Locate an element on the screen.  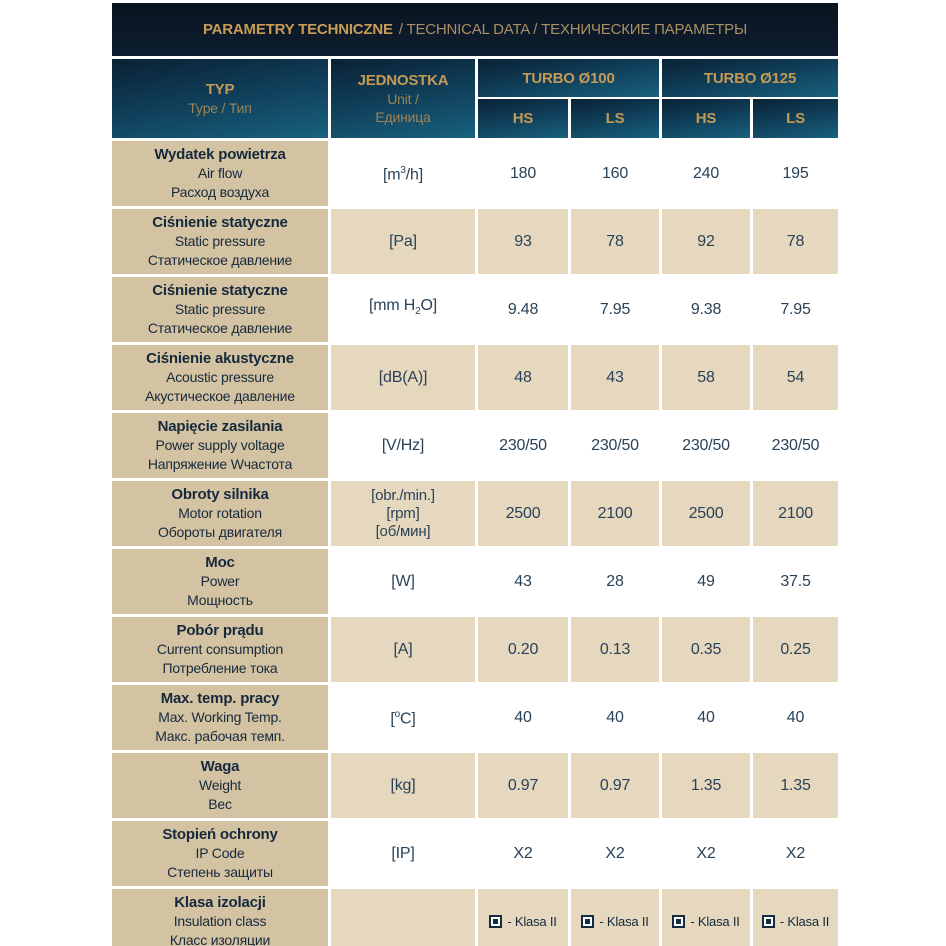
value-cell: 180 is located at coordinates (523, 173).